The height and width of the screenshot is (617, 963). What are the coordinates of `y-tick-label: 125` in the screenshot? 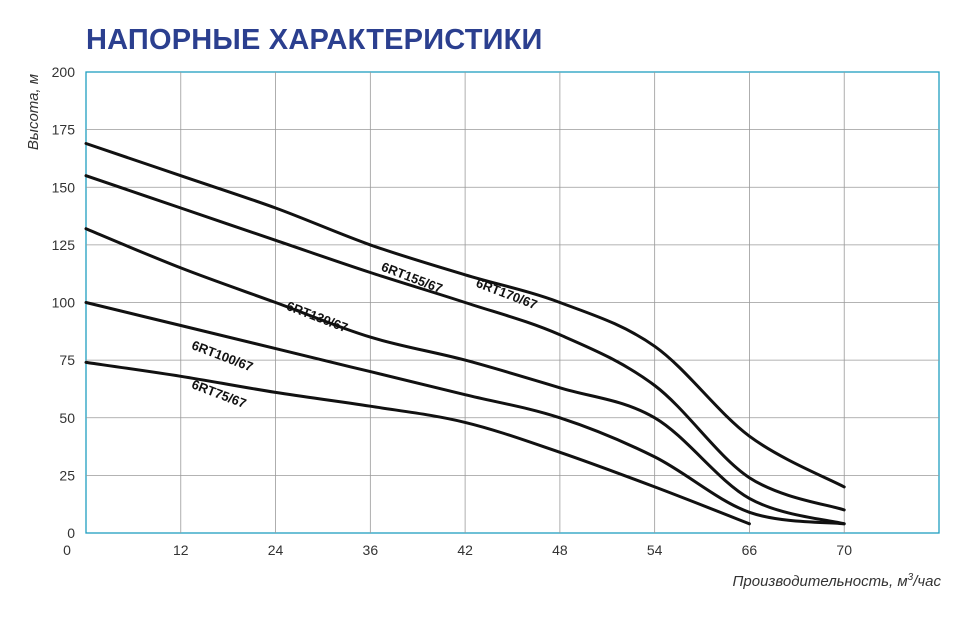 It's located at (64, 245).